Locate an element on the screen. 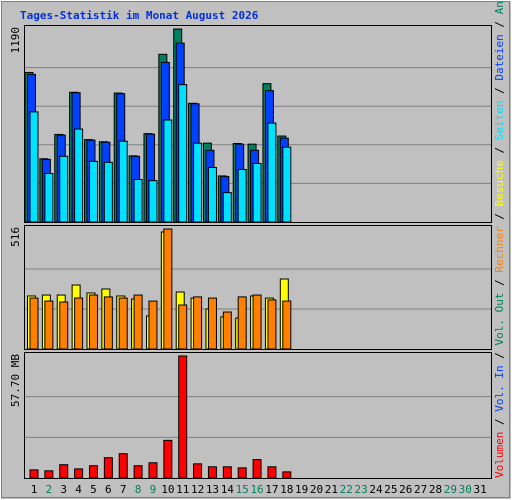 The width and height of the screenshot is (512, 500). legend-entry: Rechner is located at coordinates (499, 249).